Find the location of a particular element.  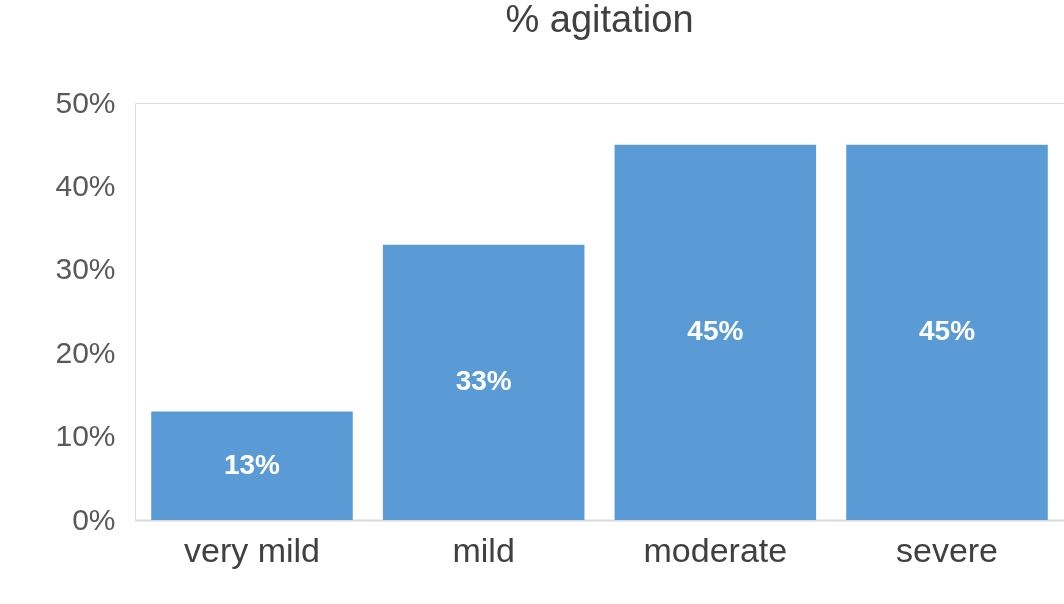

y-tick-label: 50% is located at coordinates (85, 102).